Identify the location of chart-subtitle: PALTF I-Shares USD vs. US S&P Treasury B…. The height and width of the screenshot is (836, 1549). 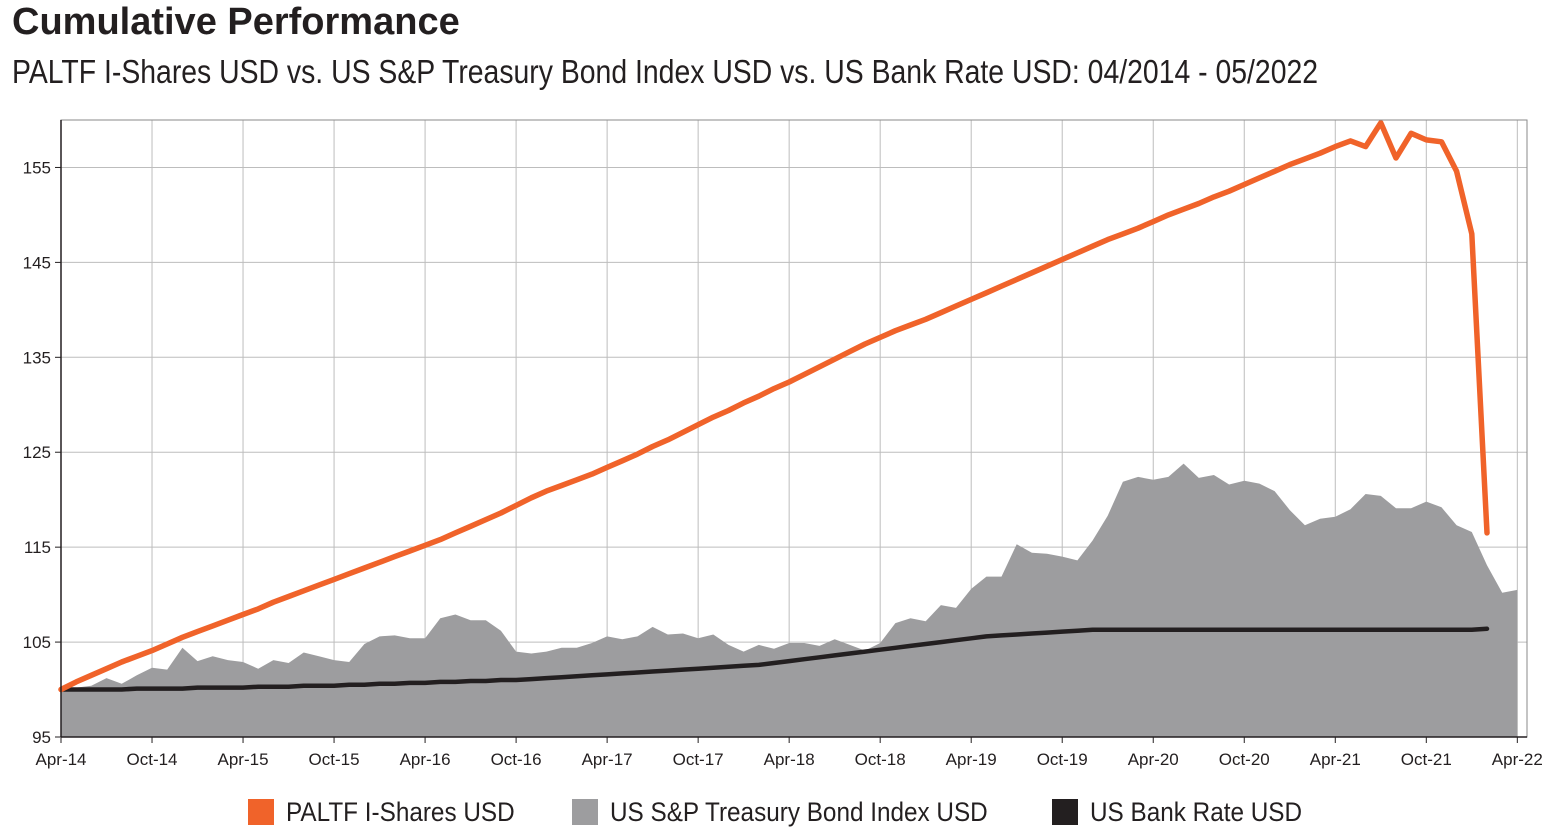
(665, 71).